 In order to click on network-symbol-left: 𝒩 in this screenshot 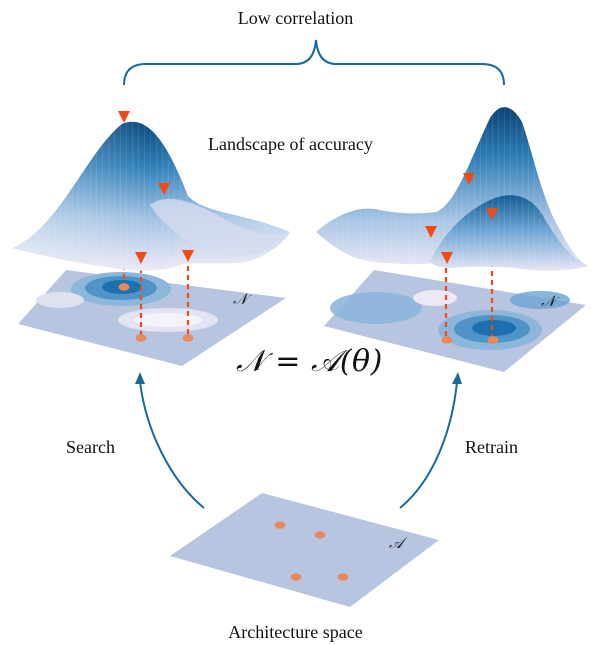, I will do `click(240, 299)`.